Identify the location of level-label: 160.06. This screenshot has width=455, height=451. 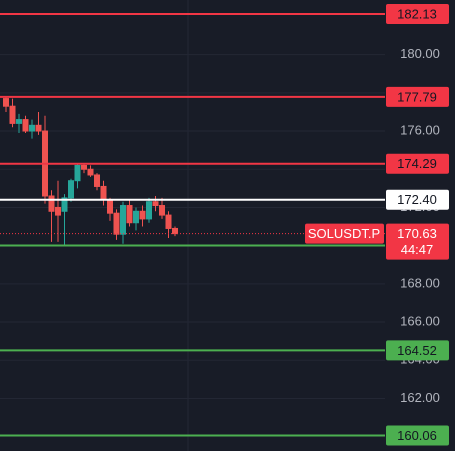
(417, 435).